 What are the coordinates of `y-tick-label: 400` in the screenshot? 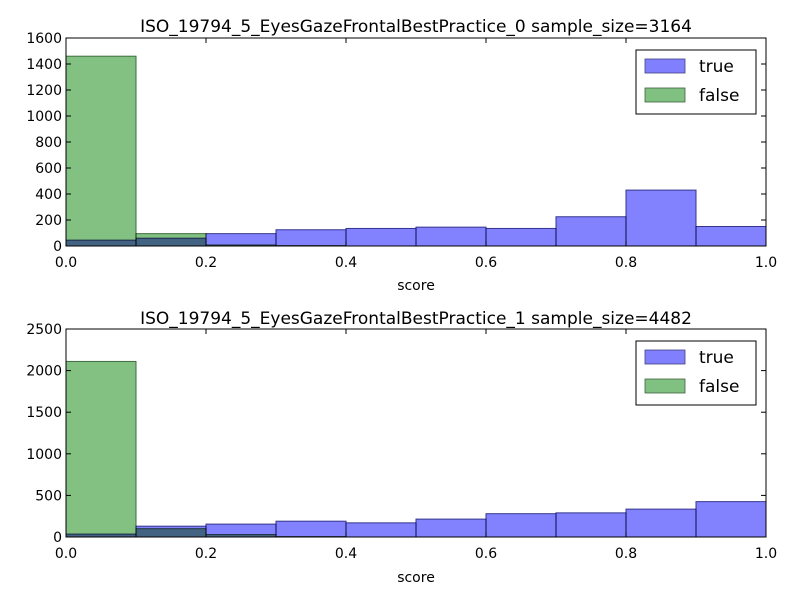 It's located at (48, 195).